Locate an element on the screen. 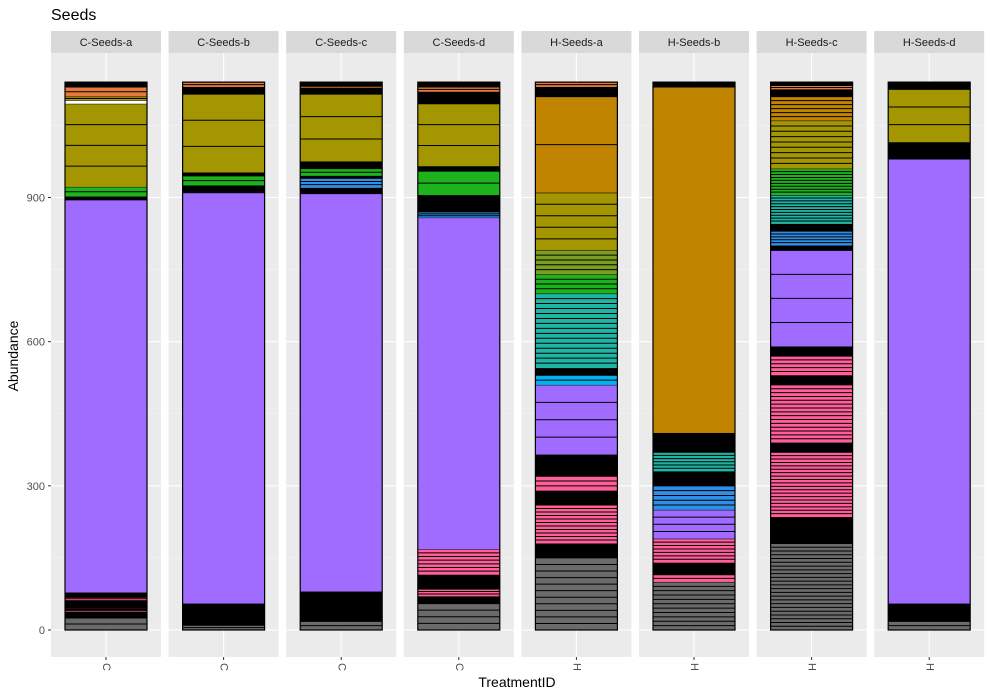 This screenshot has height=697, width=992. facet-c-seeds-b: C-Seeds-b C is located at coordinates (223, 351).